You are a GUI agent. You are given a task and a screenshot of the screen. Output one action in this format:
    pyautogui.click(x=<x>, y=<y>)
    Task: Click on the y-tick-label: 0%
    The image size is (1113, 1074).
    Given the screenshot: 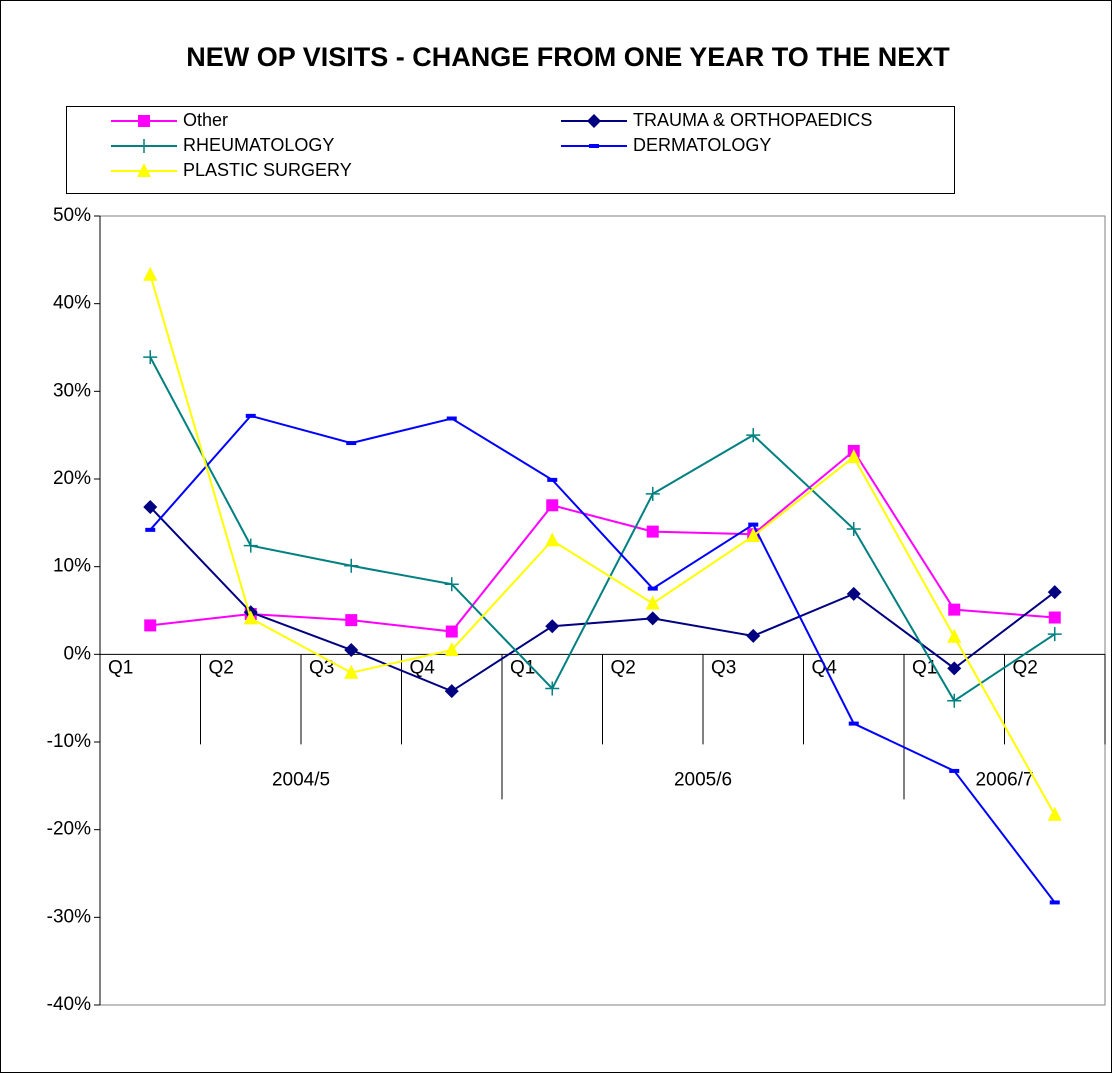 What is the action you would take?
    pyautogui.click(x=78, y=653)
    